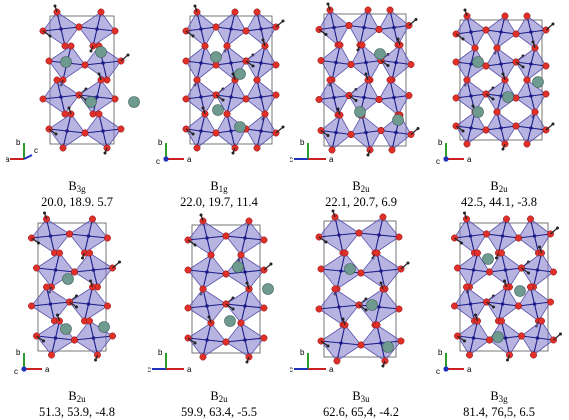 The width and height of the screenshot is (569, 420). Describe the element at coordinates (498, 188) in the screenshot. I see `mode-symmetry-label: B2u` at that location.